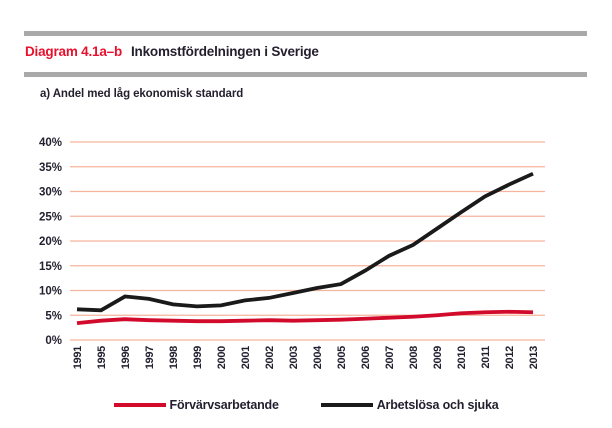  I want to click on legend-item: Förvärvsarbetande, so click(196, 405).